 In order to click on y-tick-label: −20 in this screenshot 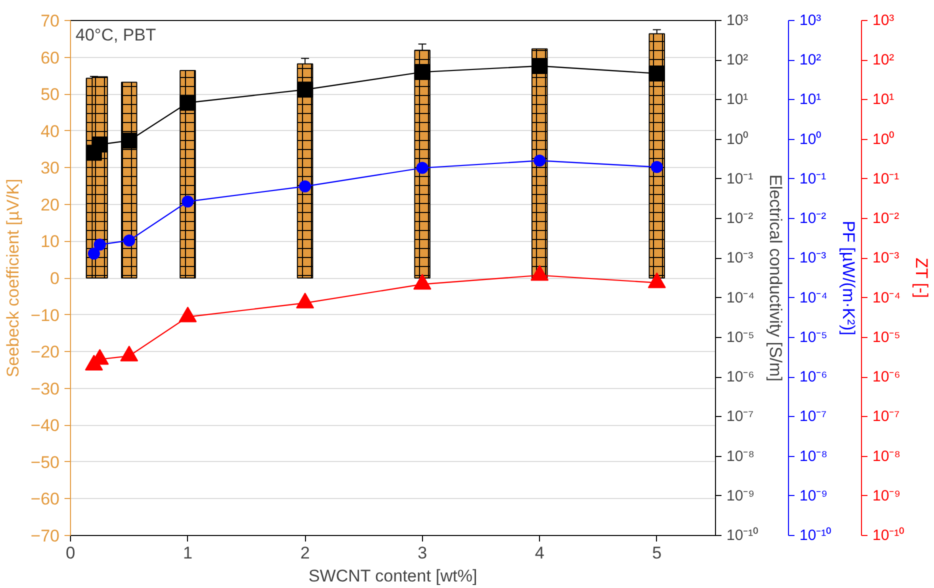, I will do `click(45, 352)`.